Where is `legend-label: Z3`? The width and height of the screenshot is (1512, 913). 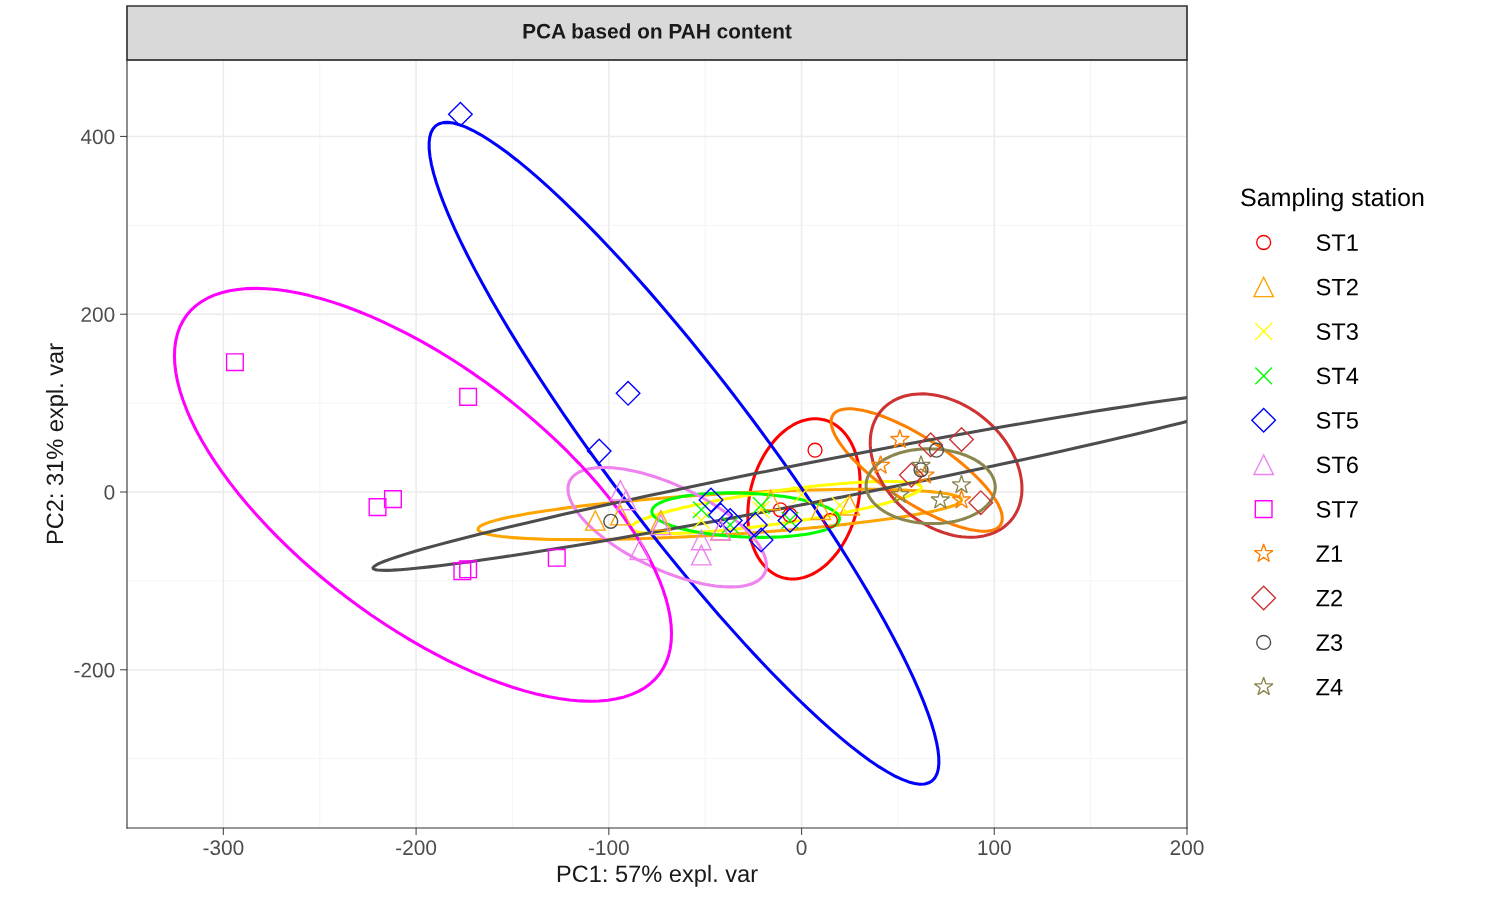
legend-label: Z3 is located at coordinates (1329, 642).